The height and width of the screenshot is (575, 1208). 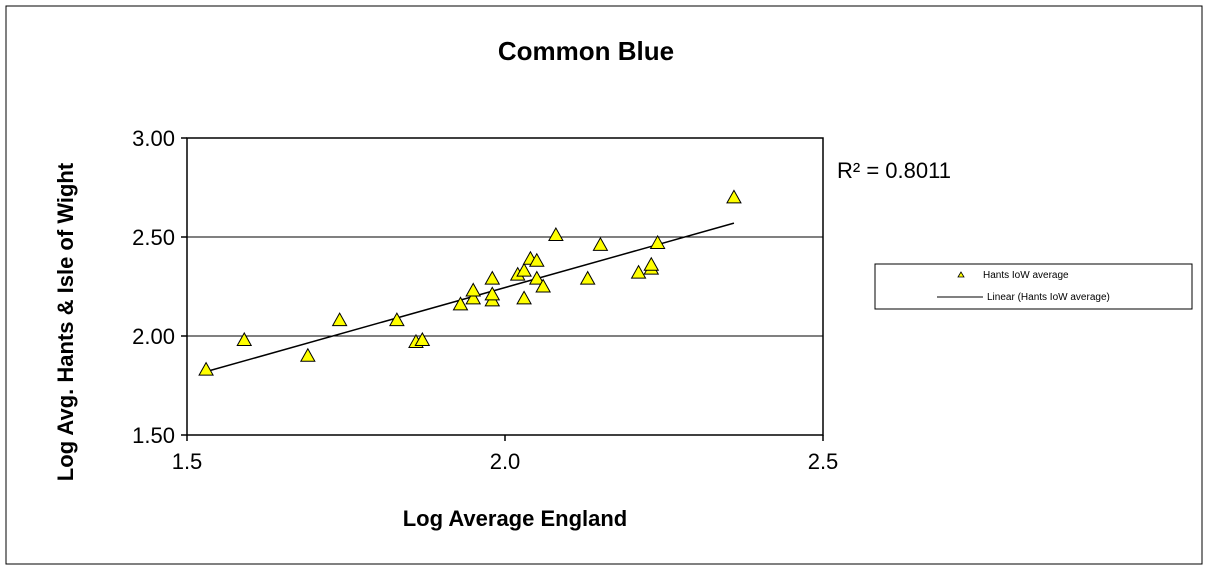 I want to click on legend-box, so click(x=1033, y=286).